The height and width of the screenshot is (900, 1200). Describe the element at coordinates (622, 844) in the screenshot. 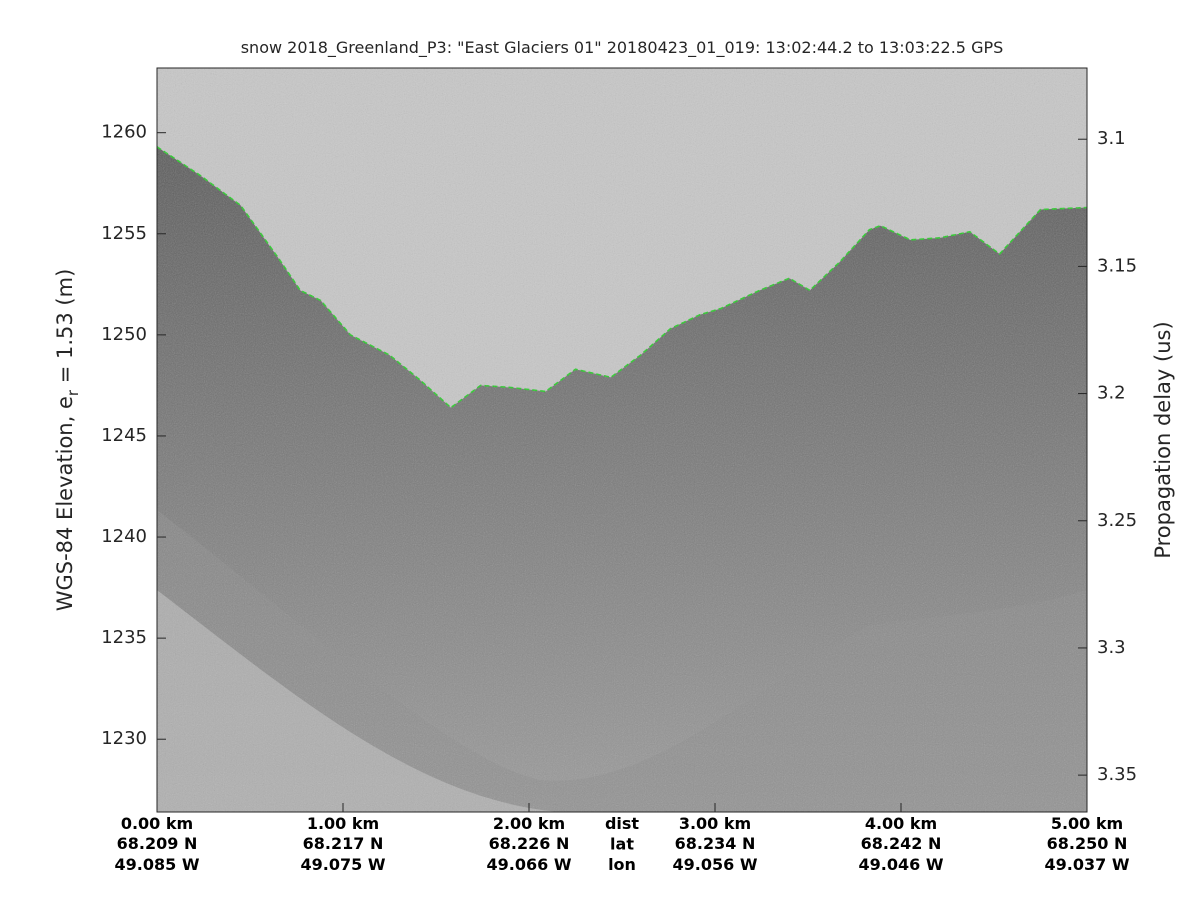

I see `x-row-label: lat` at that location.